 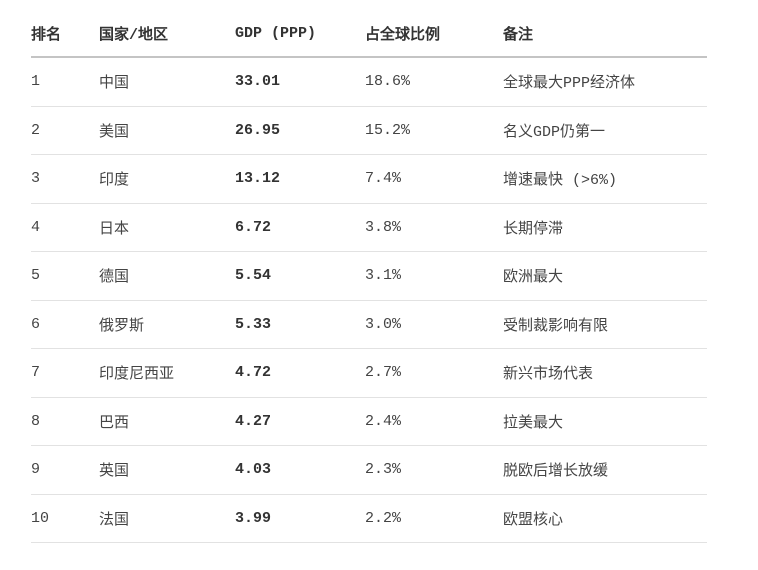 I want to click on cell-rank: 7, so click(x=65, y=373).